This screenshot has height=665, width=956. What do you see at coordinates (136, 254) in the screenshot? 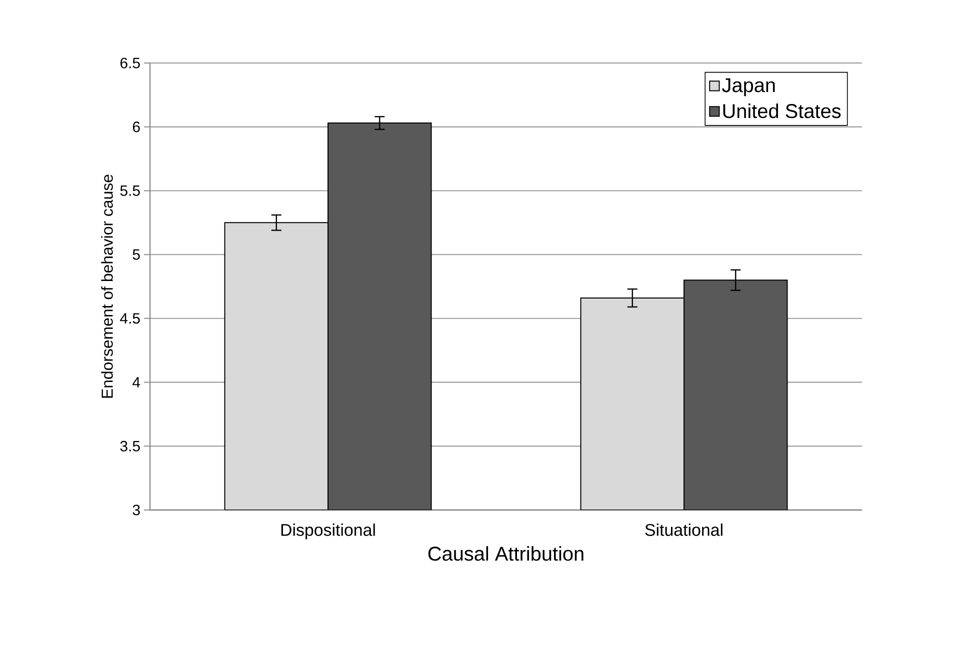
I see `y-tick-label: 5` at bounding box center [136, 254].